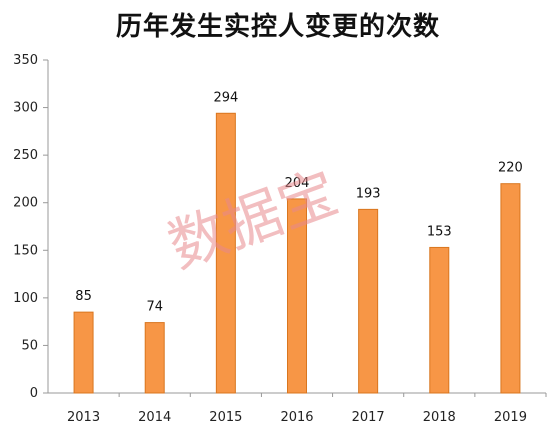 Image resolution: width=556 pixels, height=435 pixels. I want to click on y-tick-label: 150, so click(25, 250).